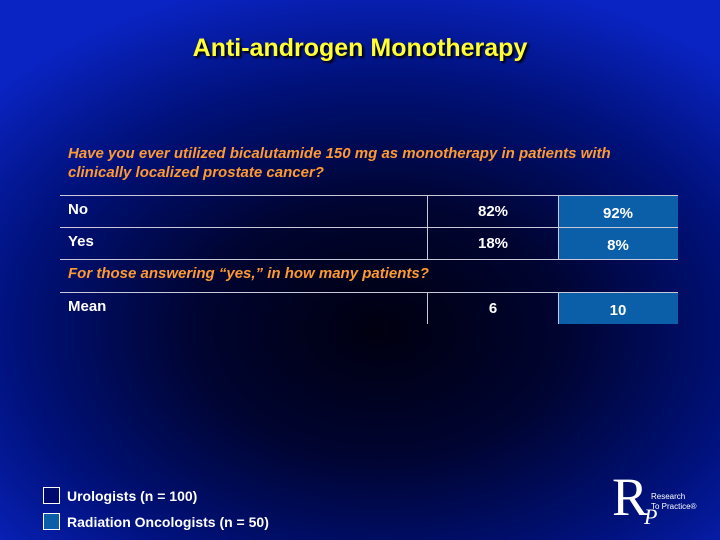 The height and width of the screenshot is (540, 720). Describe the element at coordinates (360, 48) in the screenshot. I see `slide-title: Anti-androgen Monotherapy` at that location.